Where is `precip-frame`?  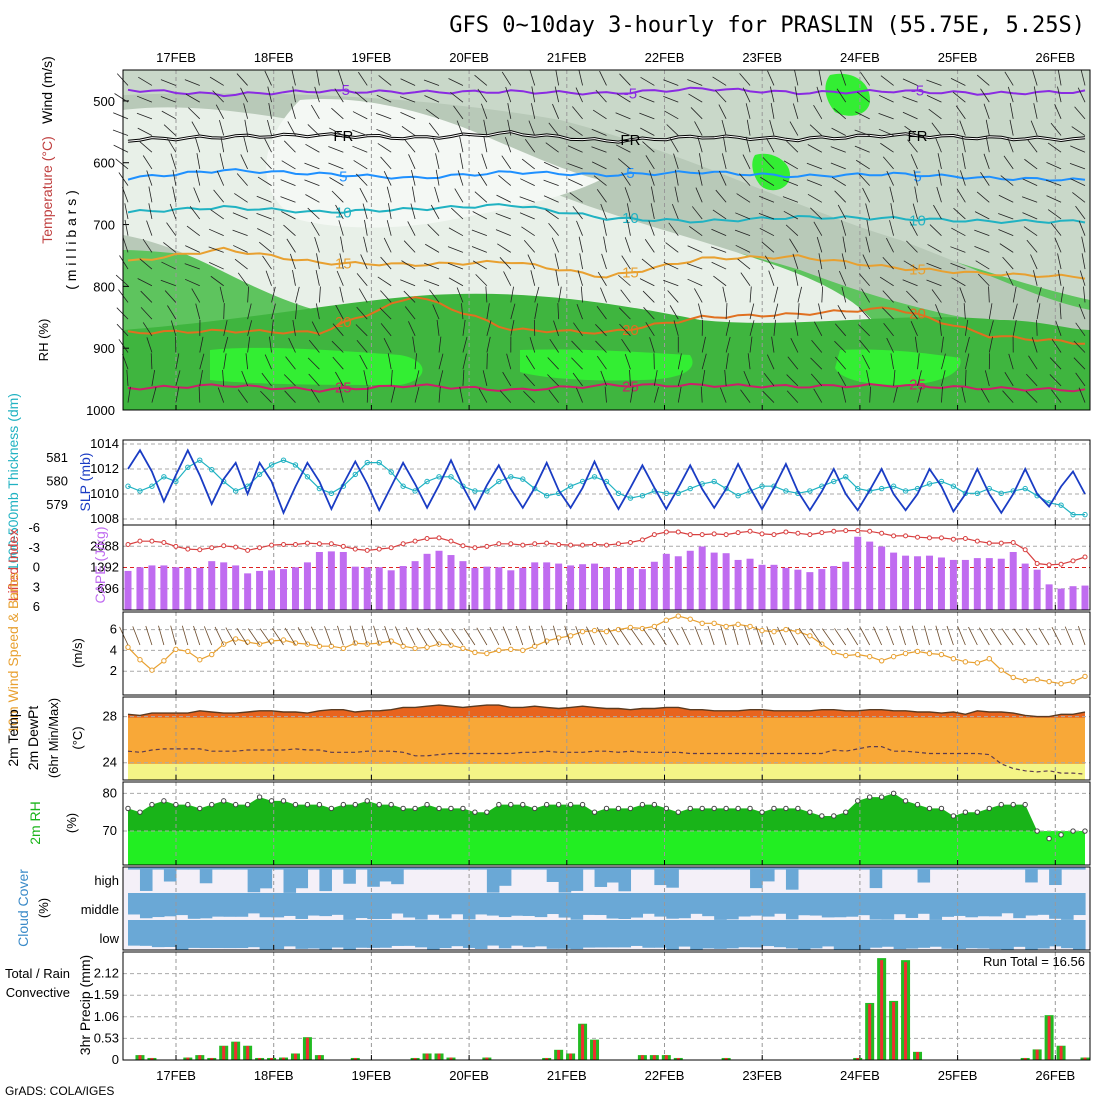
precip-frame is located at coordinates (606, 1006).